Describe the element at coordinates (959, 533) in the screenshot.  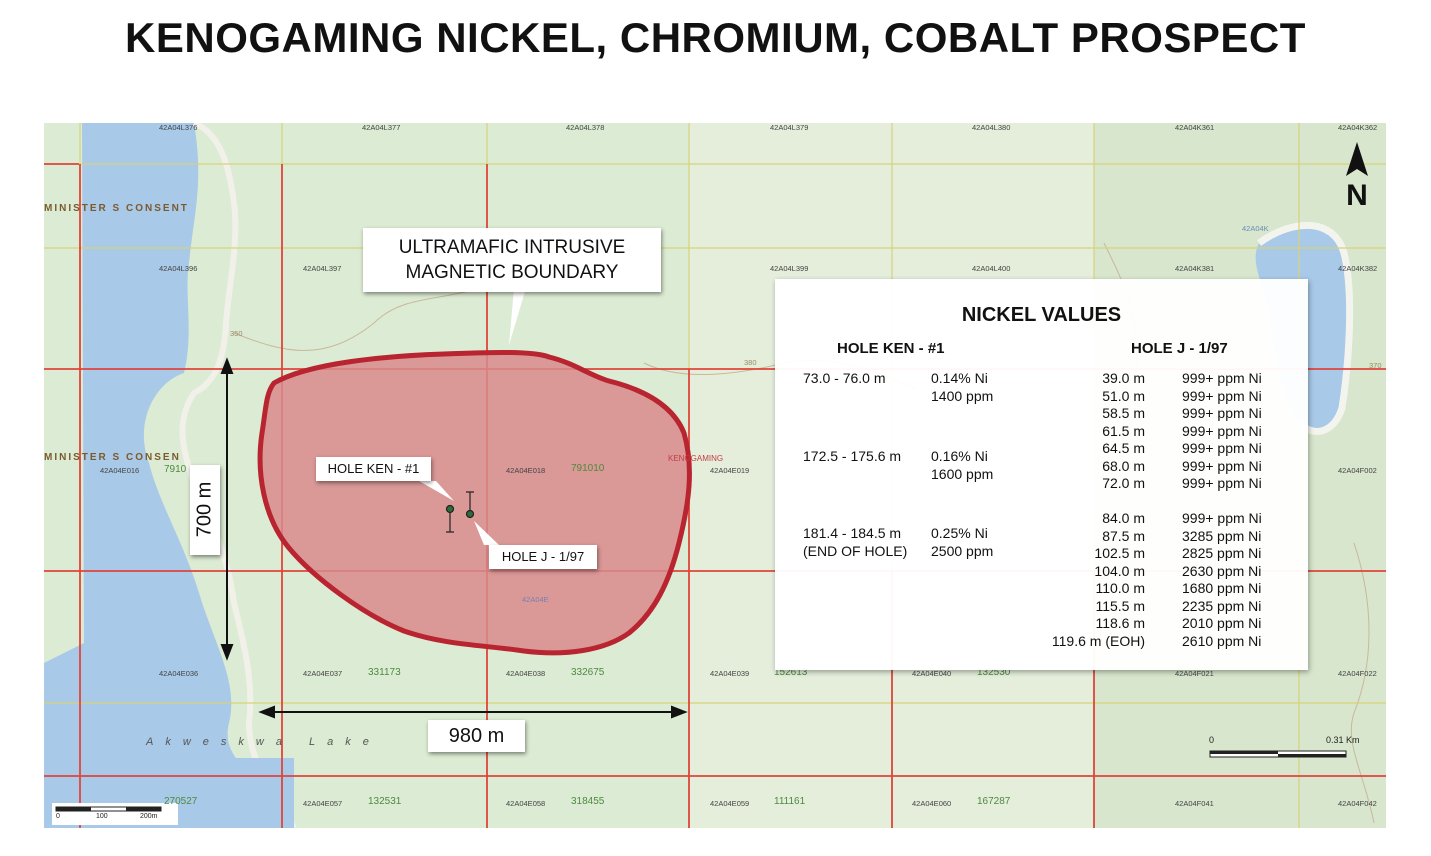
I see `ken-percent: 0.25% Ni` at that location.